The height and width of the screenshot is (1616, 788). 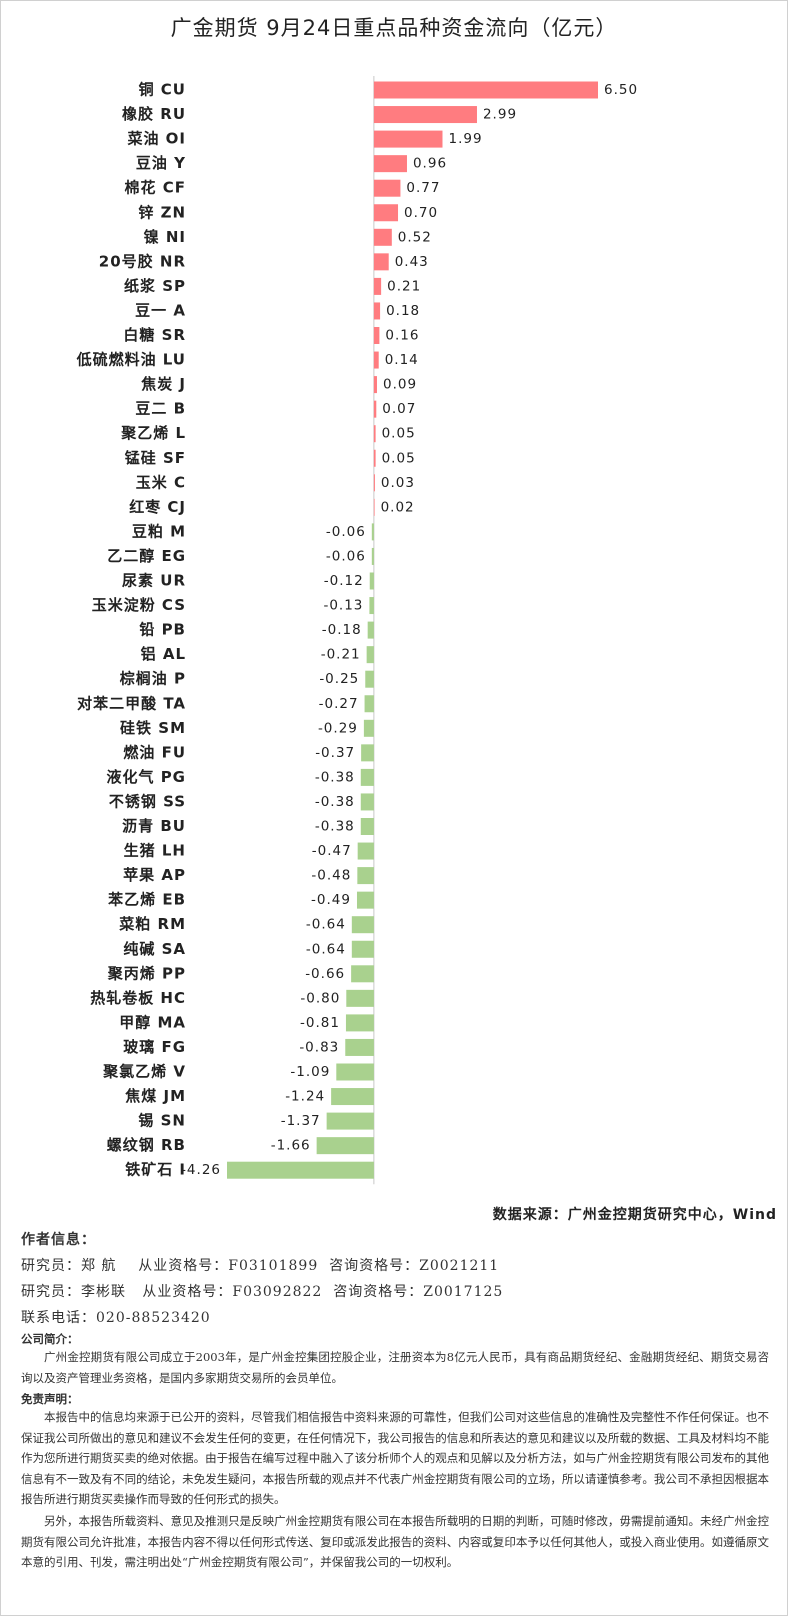 I want to click on category-label: 低硫燃料油 LU, so click(x=131, y=360).